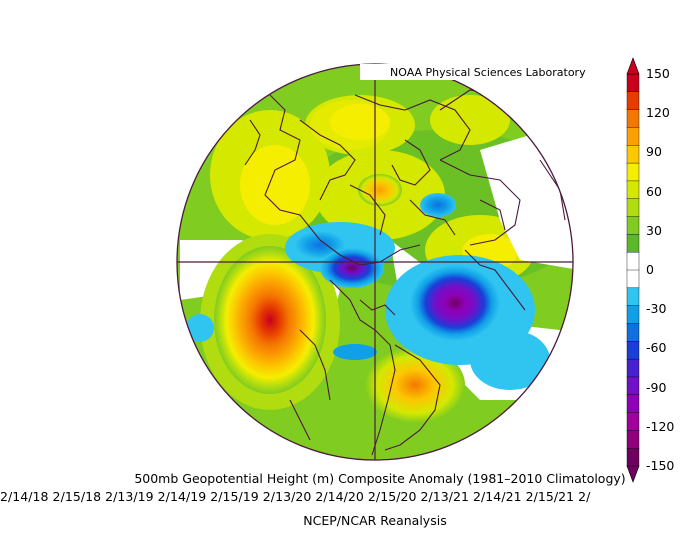 The width and height of the screenshot is (700, 542). I want to click on colorbar-tick-label: -150, so click(660, 465).